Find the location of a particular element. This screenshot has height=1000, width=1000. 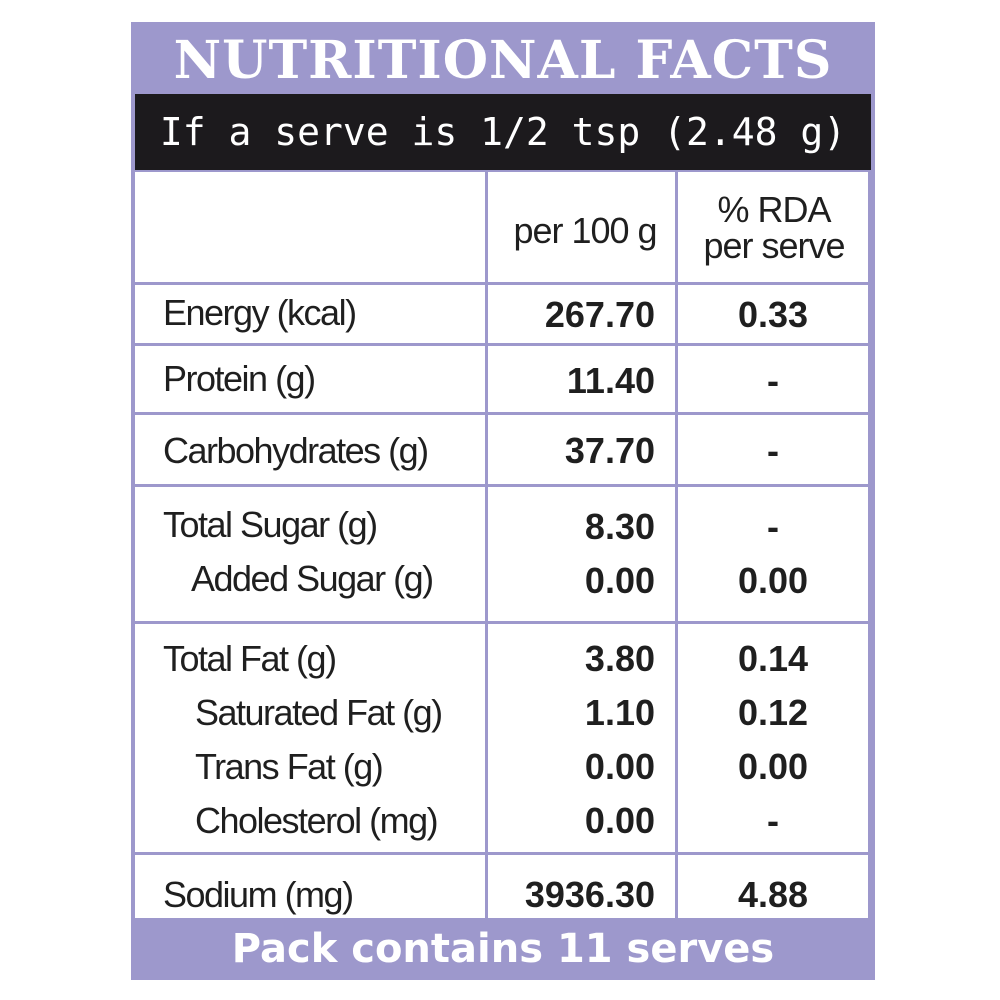

nutrient-sublabel: Cholesterol (mg) is located at coordinates (317, 820).